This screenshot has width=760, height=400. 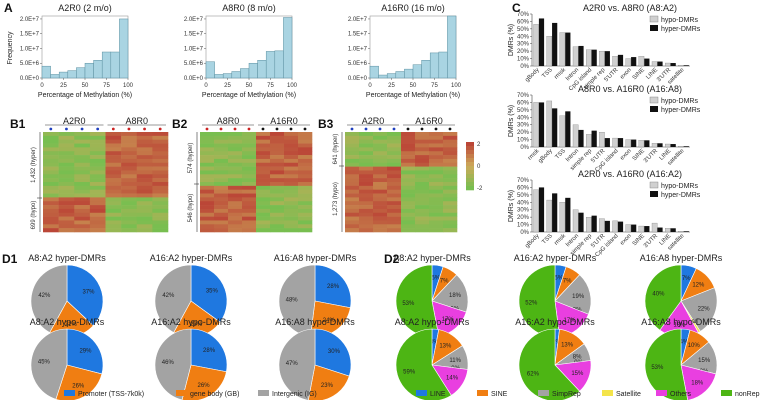 I want to click on dmr-ylabel: DMRs (%), so click(x=511, y=206).